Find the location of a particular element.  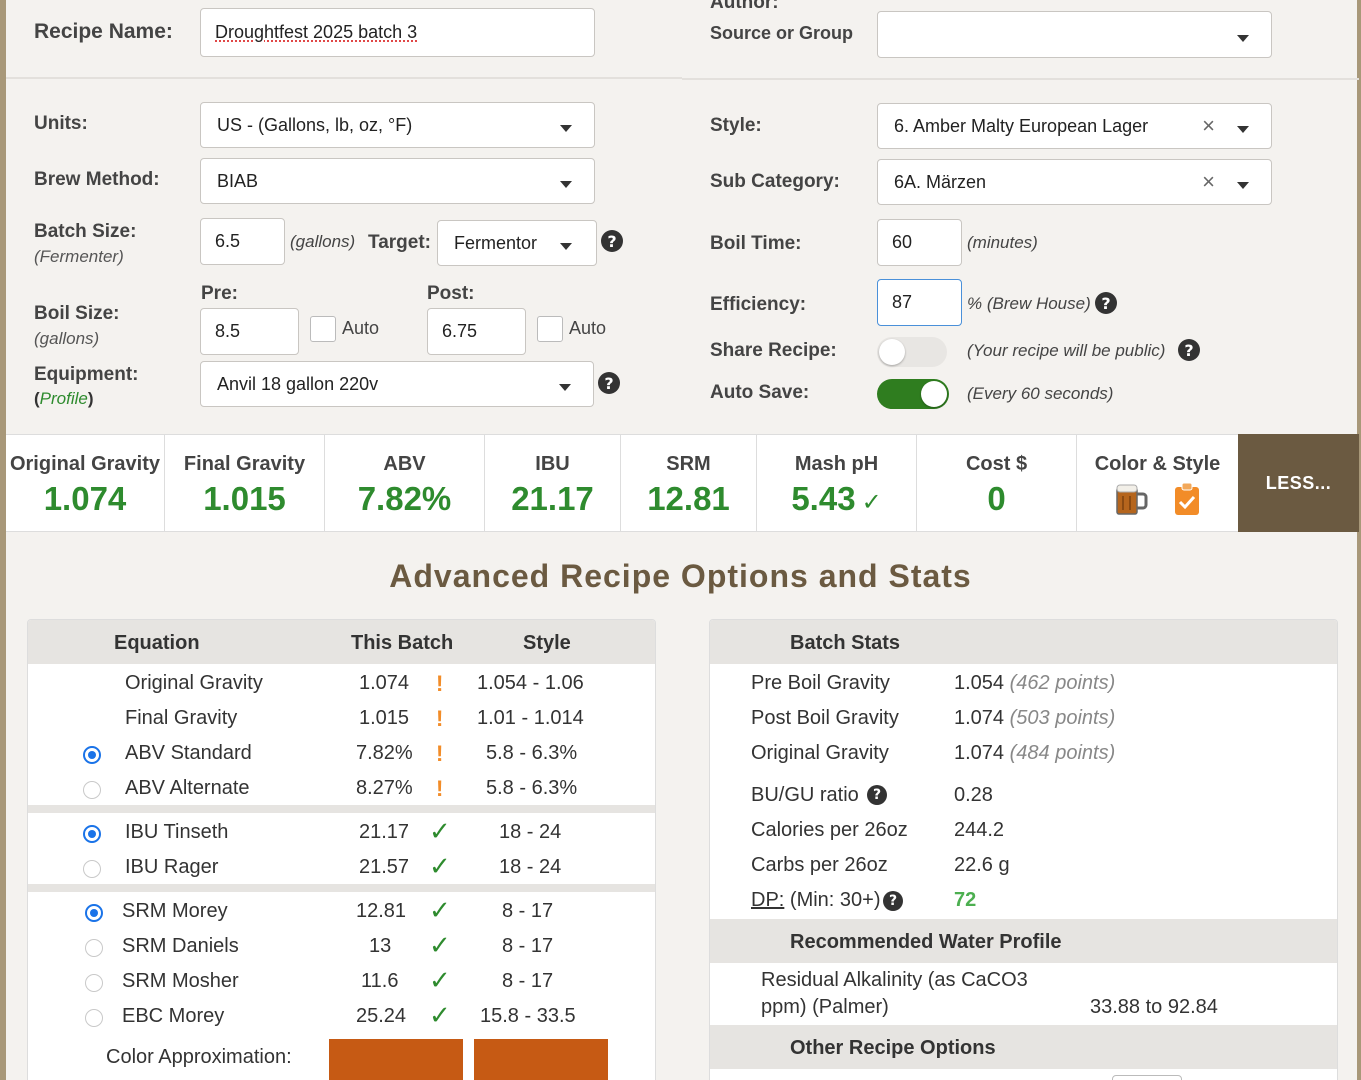

page-frame-left is located at coordinates (3, 540).